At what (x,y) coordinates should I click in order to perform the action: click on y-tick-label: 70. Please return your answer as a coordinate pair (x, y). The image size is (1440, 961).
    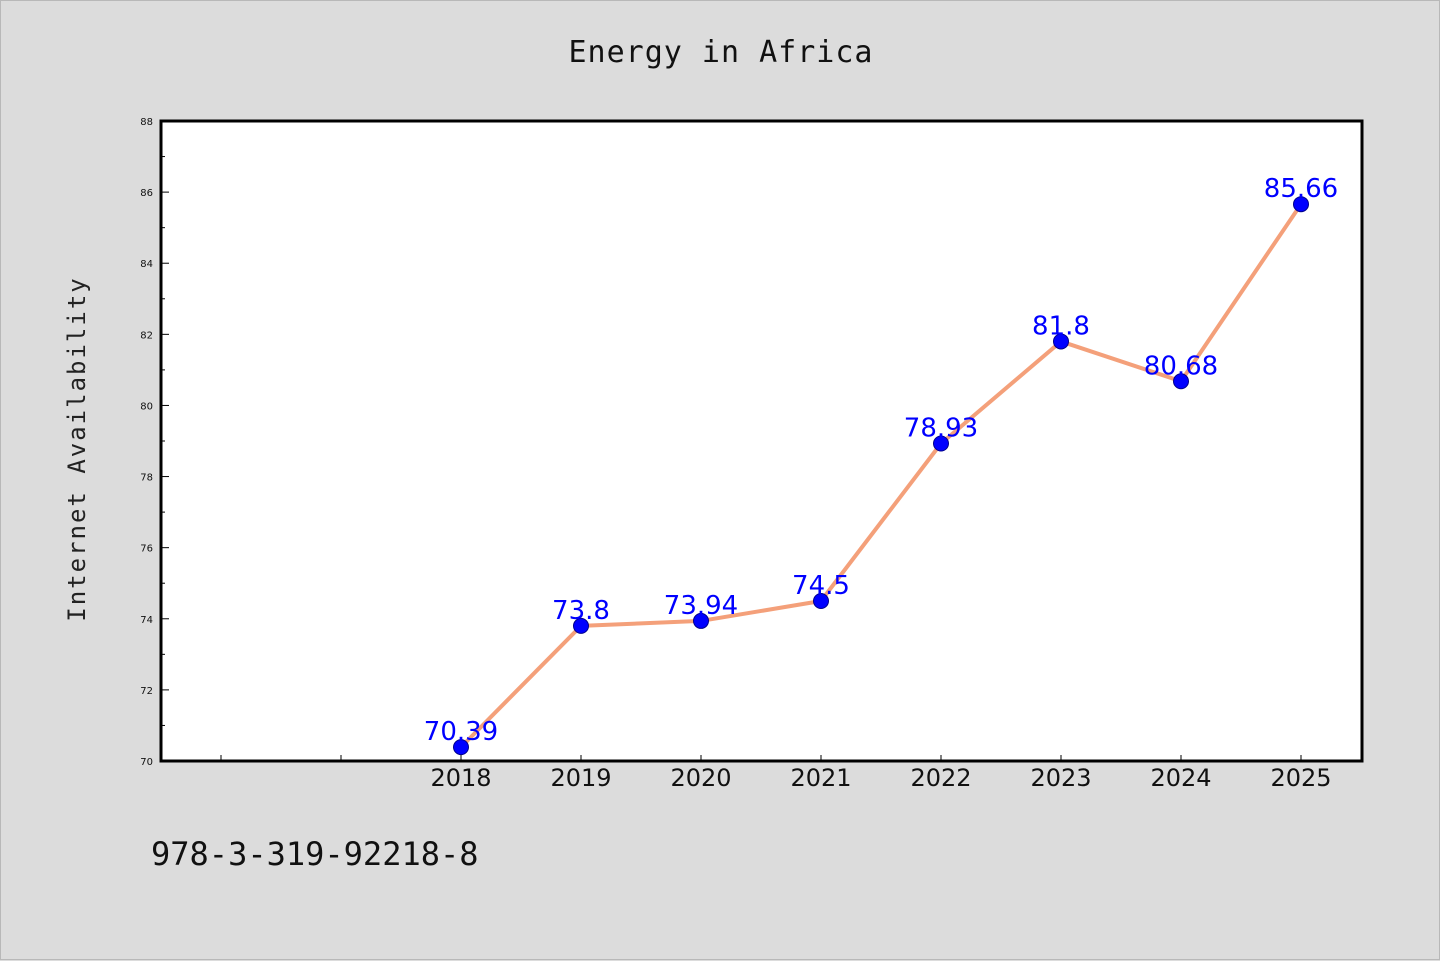
    Looking at the image, I should click on (146, 762).